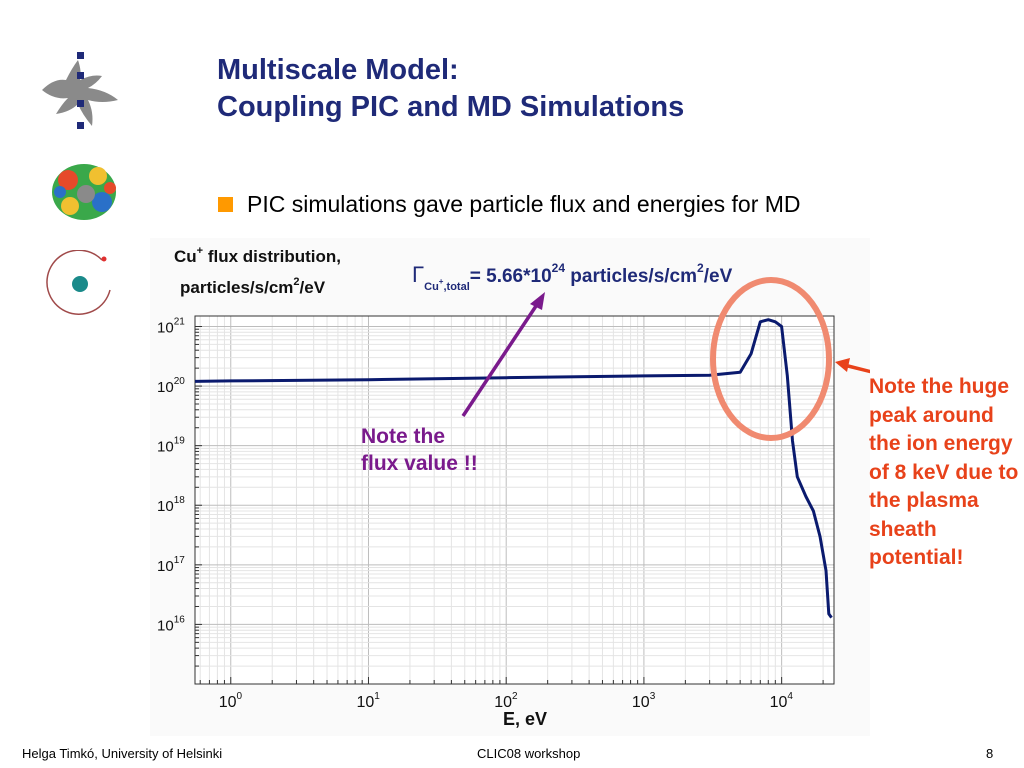  What do you see at coordinates (338, 70) in the screenshot?
I see `title-line-1: Multiscale Model:` at bounding box center [338, 70].